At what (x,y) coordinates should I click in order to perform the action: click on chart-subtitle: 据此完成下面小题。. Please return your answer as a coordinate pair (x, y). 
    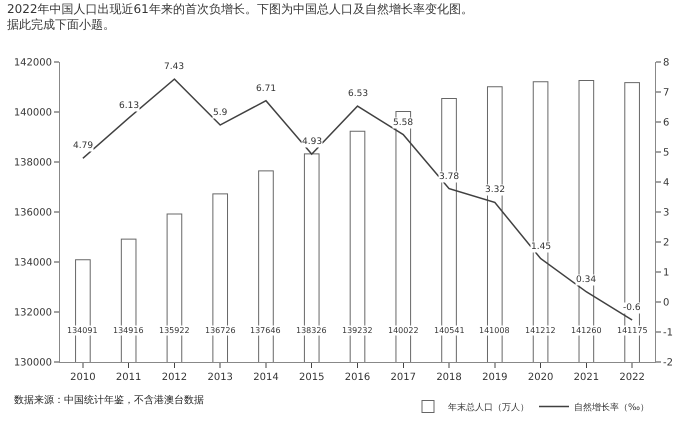
    Looking at the image, I should click on (61, 25).